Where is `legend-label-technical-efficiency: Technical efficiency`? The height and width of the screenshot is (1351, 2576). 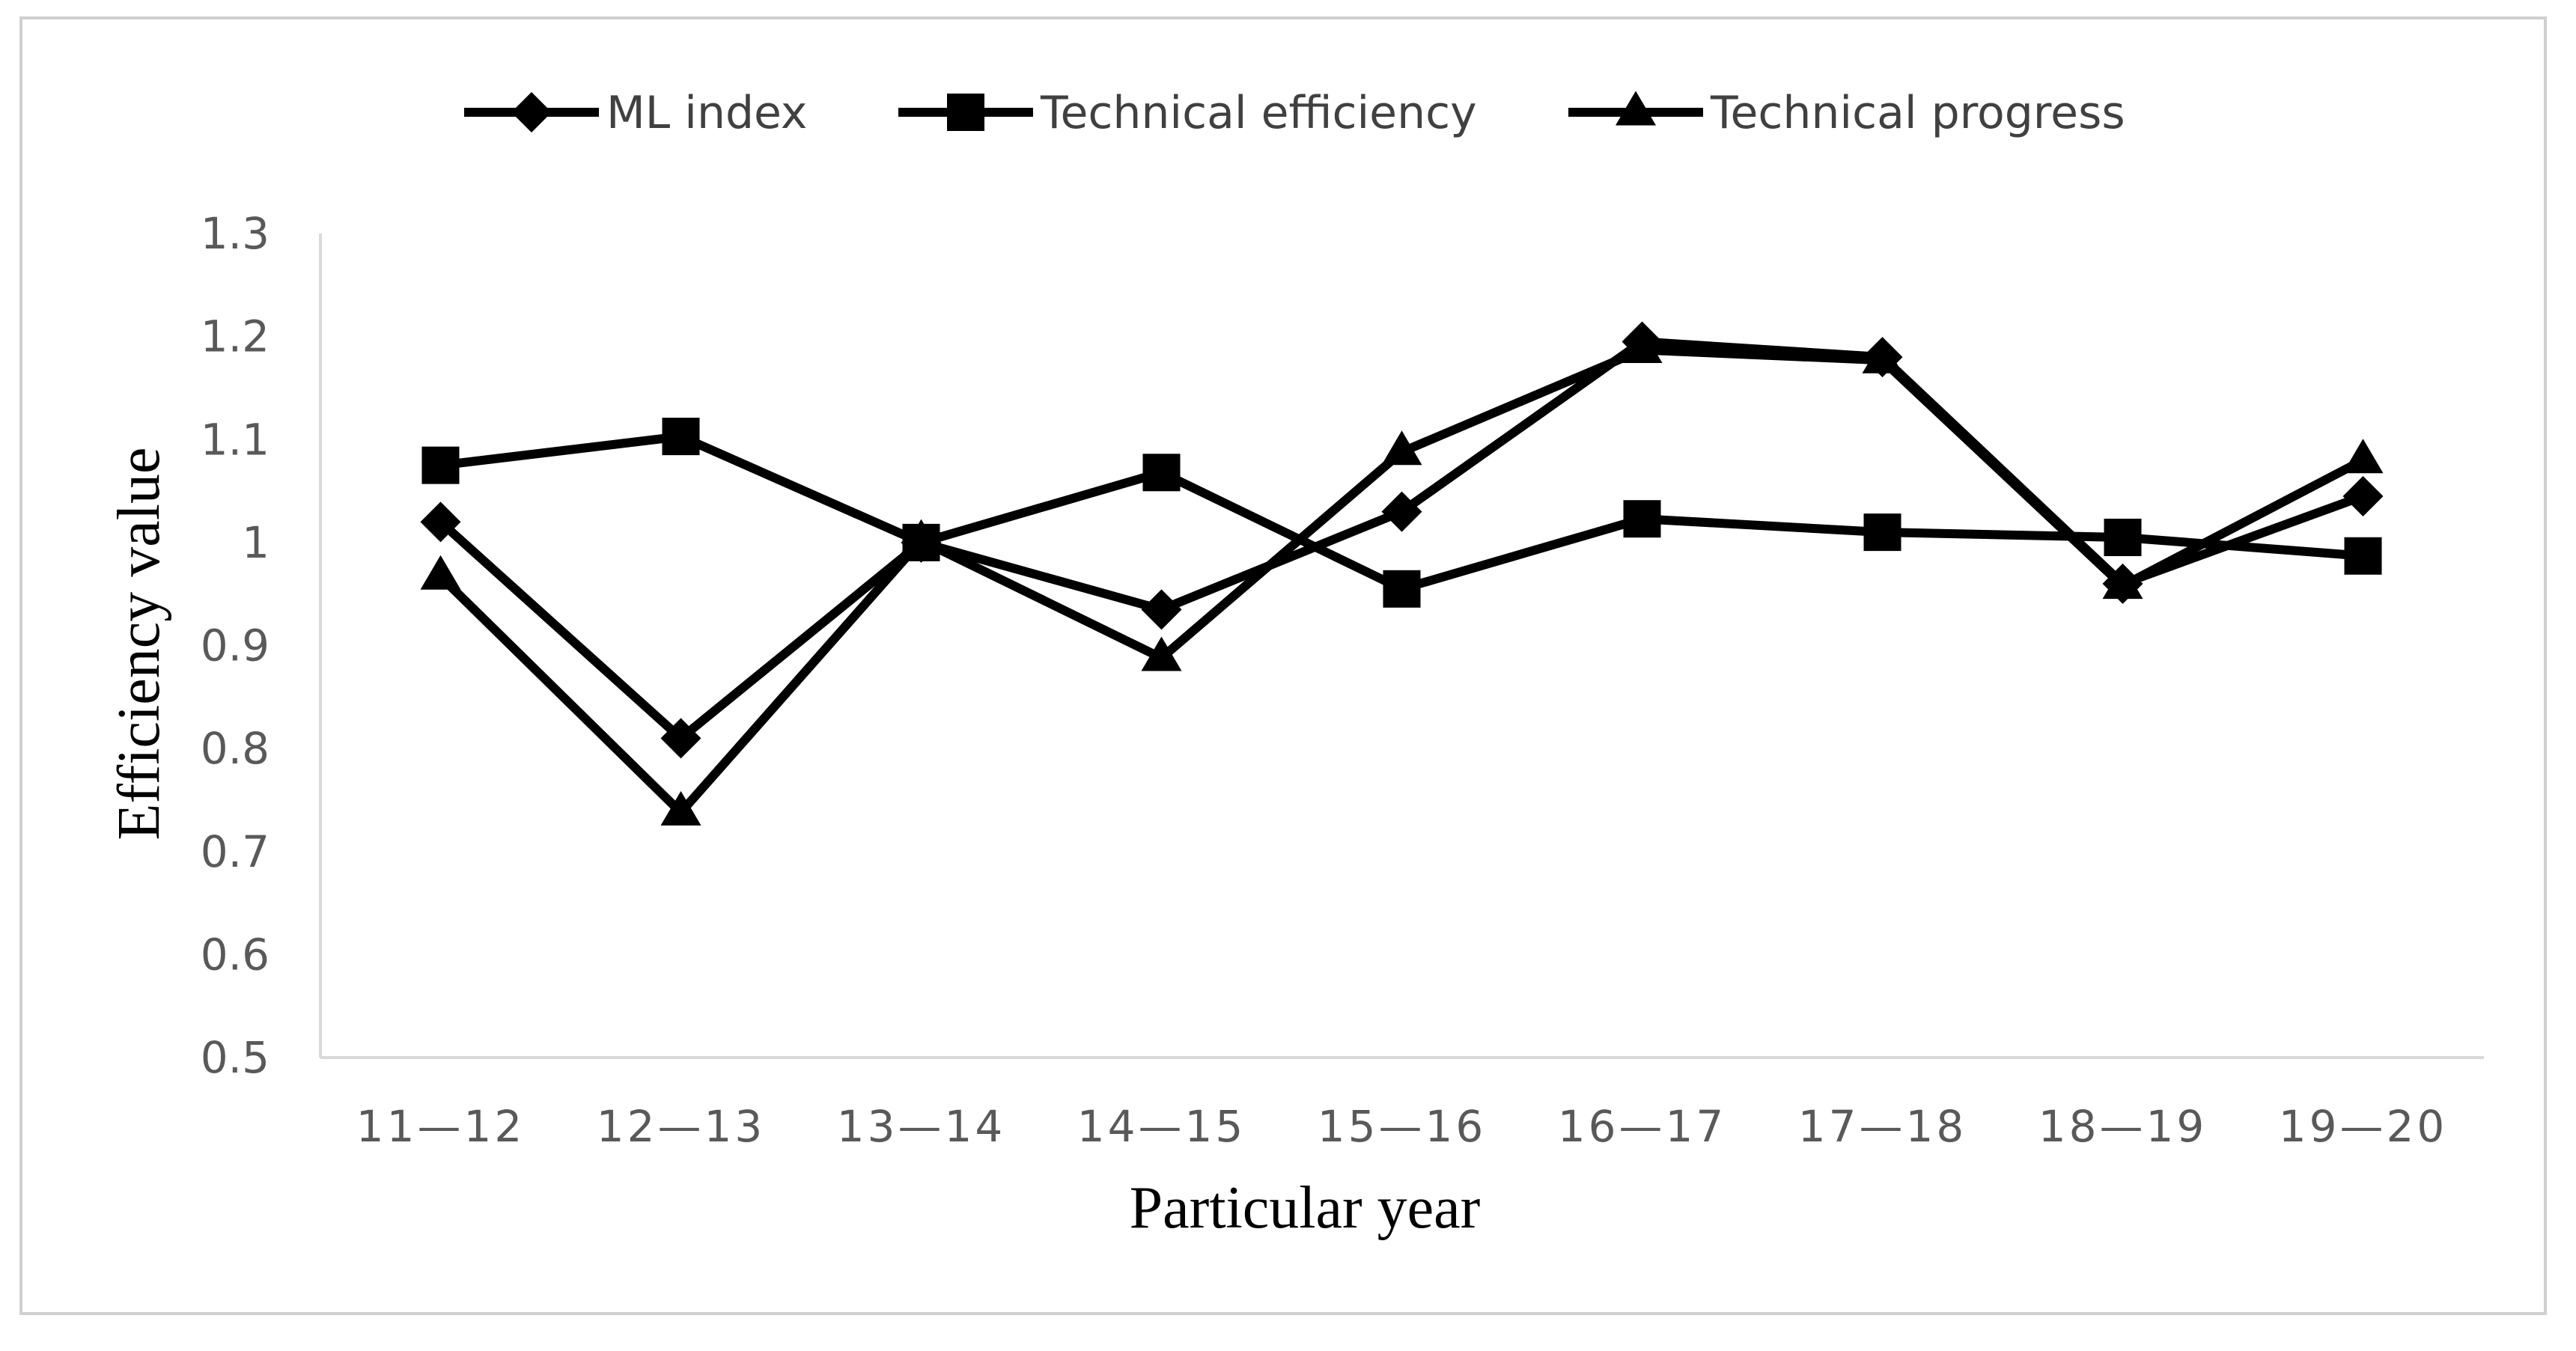
legend-label-technical-efficiency: Technical efficiency is located at coordinates (1258, 113).